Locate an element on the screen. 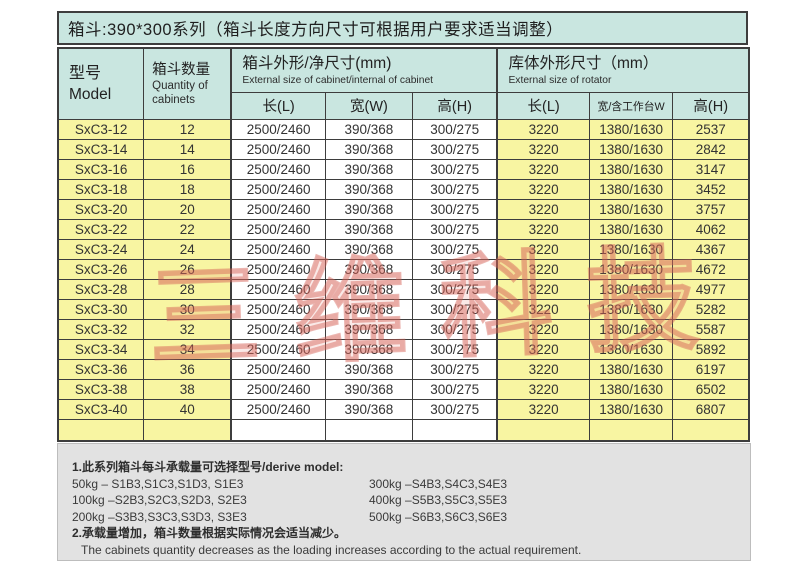 The image size is (800, 568). cell-rotator-height: 6197 is located at coordinates (711, 369).